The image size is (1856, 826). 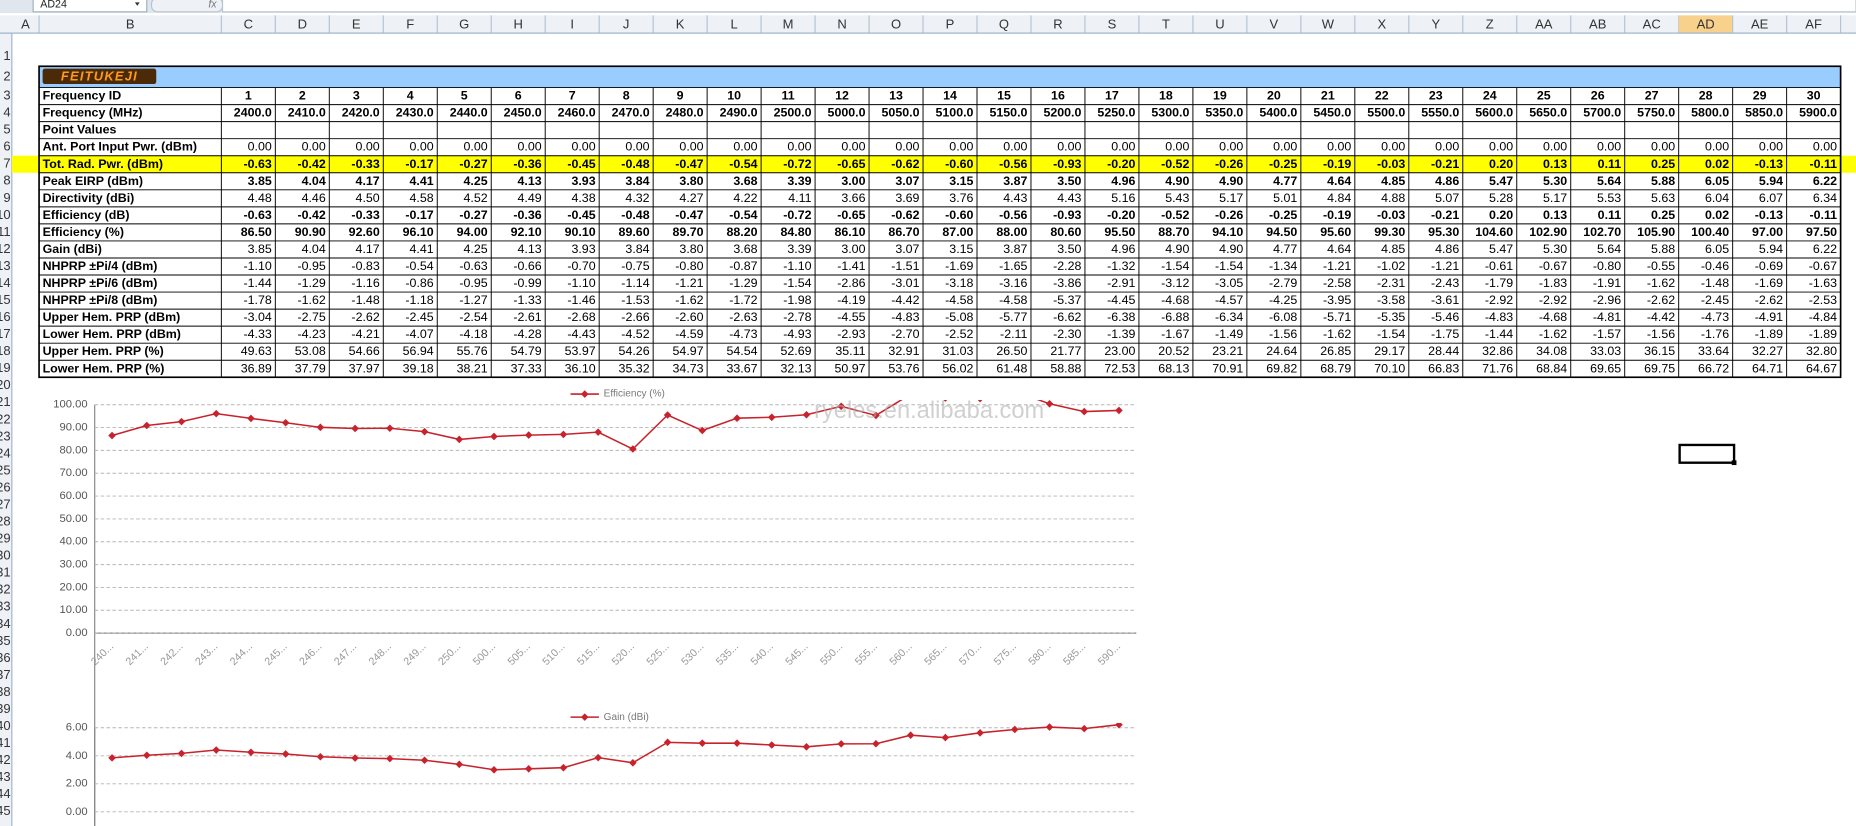 I want to click on name-box, so click(x=90, y=6).